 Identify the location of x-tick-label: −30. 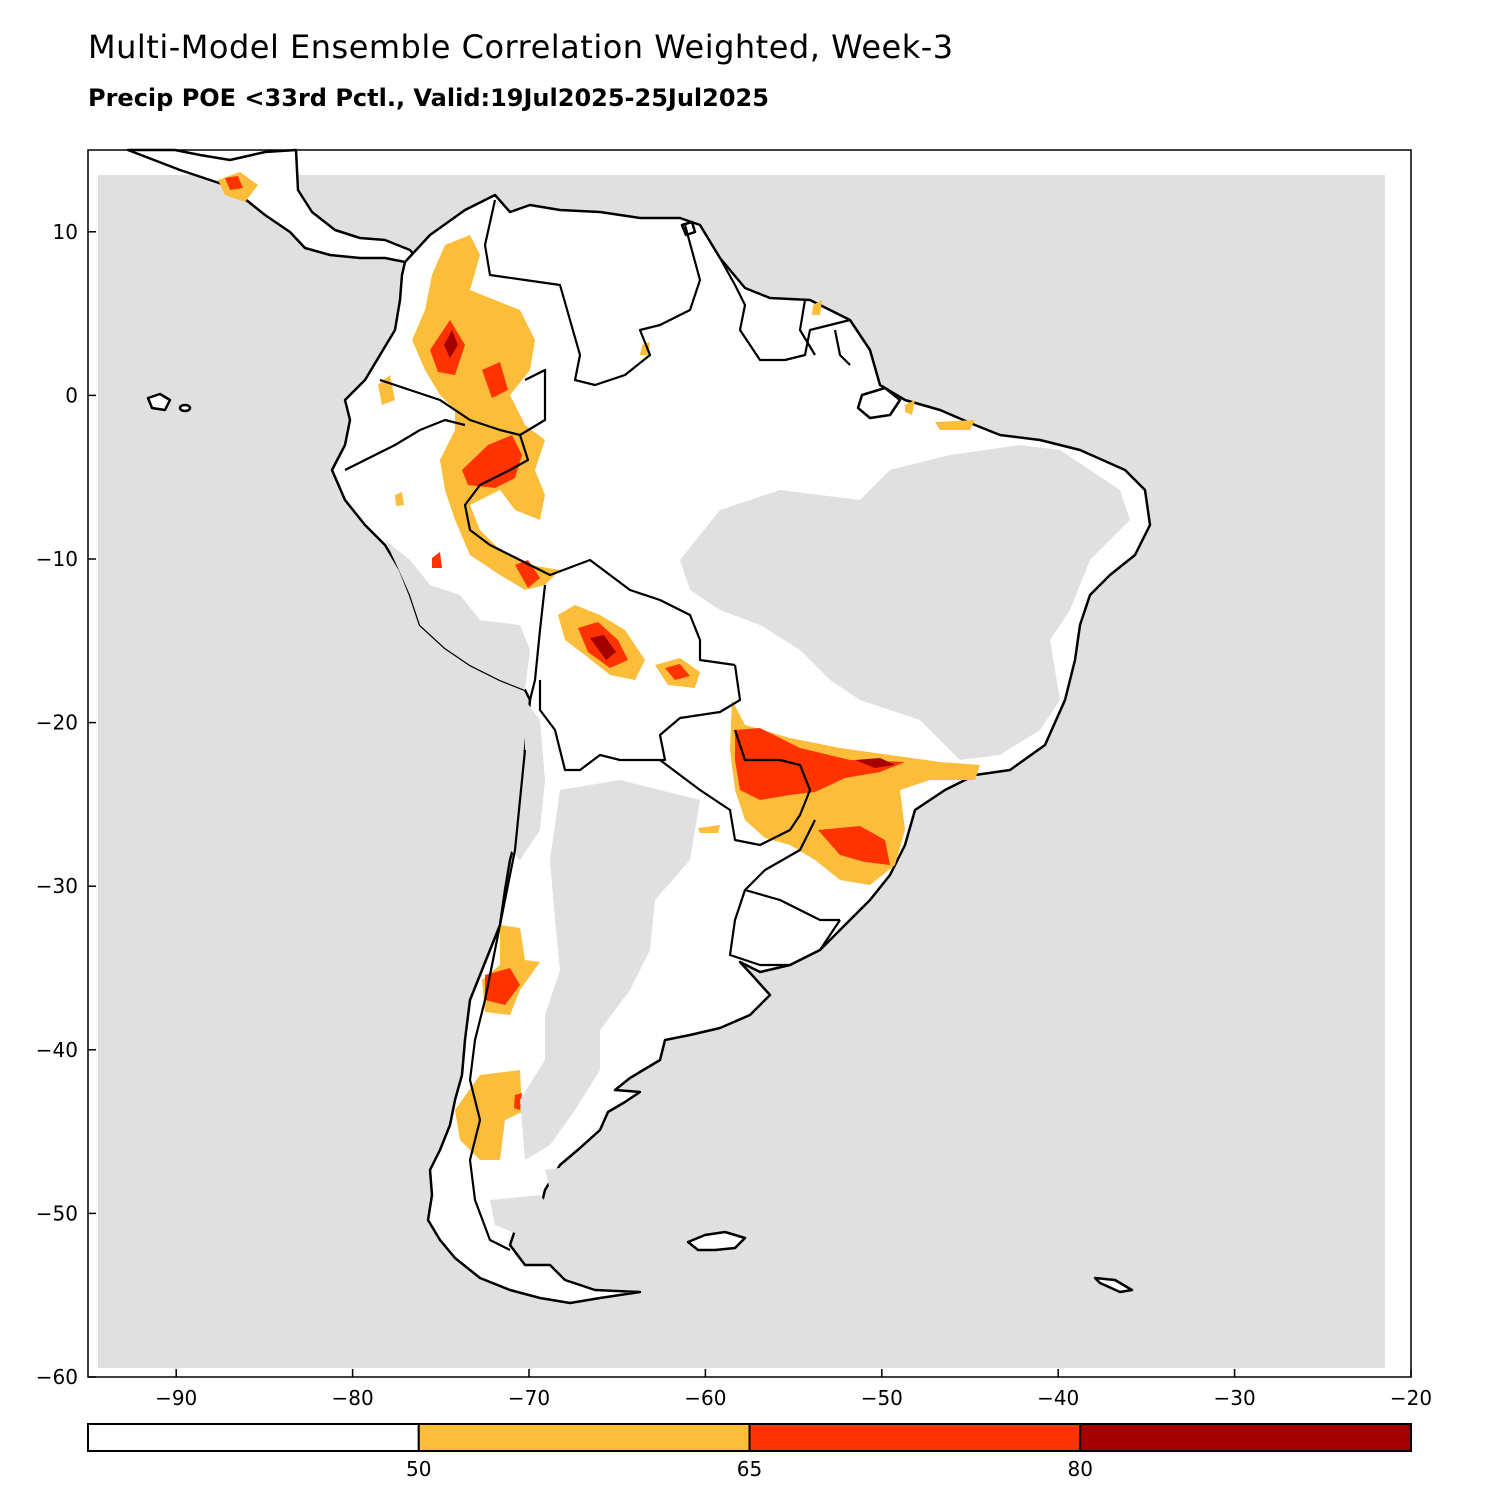
(1234, 1398).